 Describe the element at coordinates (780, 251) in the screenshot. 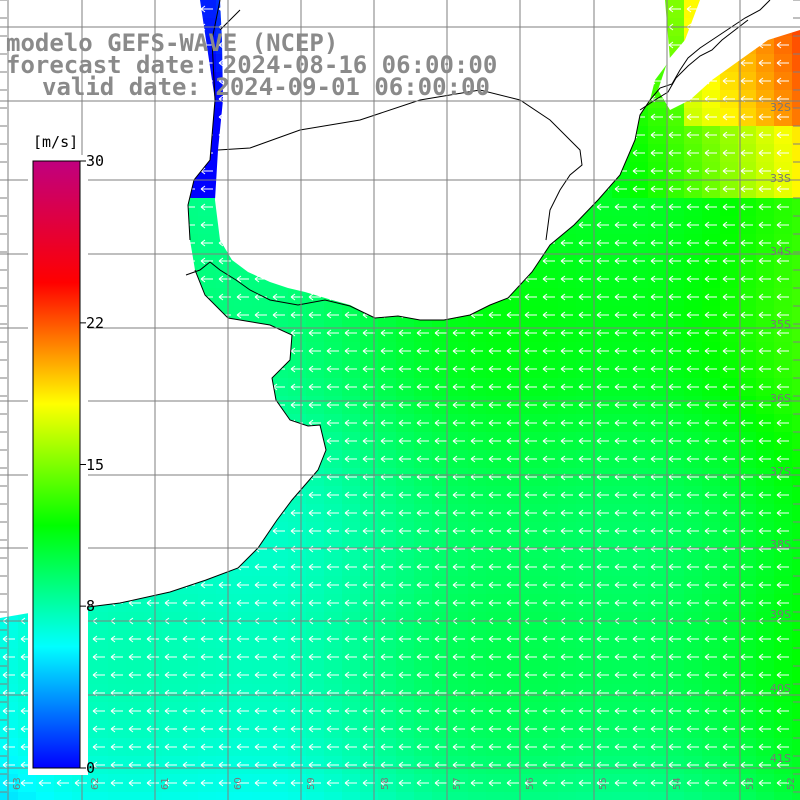

I see `latitude-label: 34S` at that location.